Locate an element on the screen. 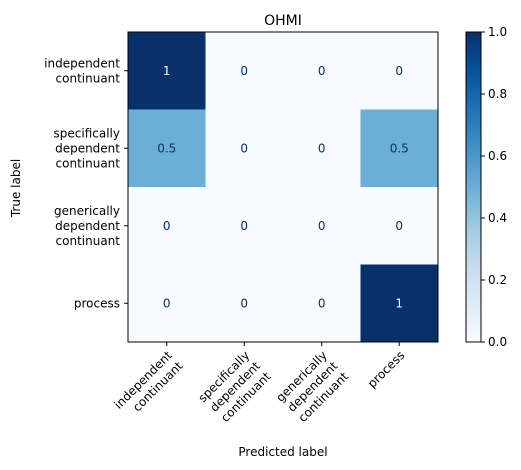  colorbar-tick-label: 0.0 is located at coordinates (497, 342).